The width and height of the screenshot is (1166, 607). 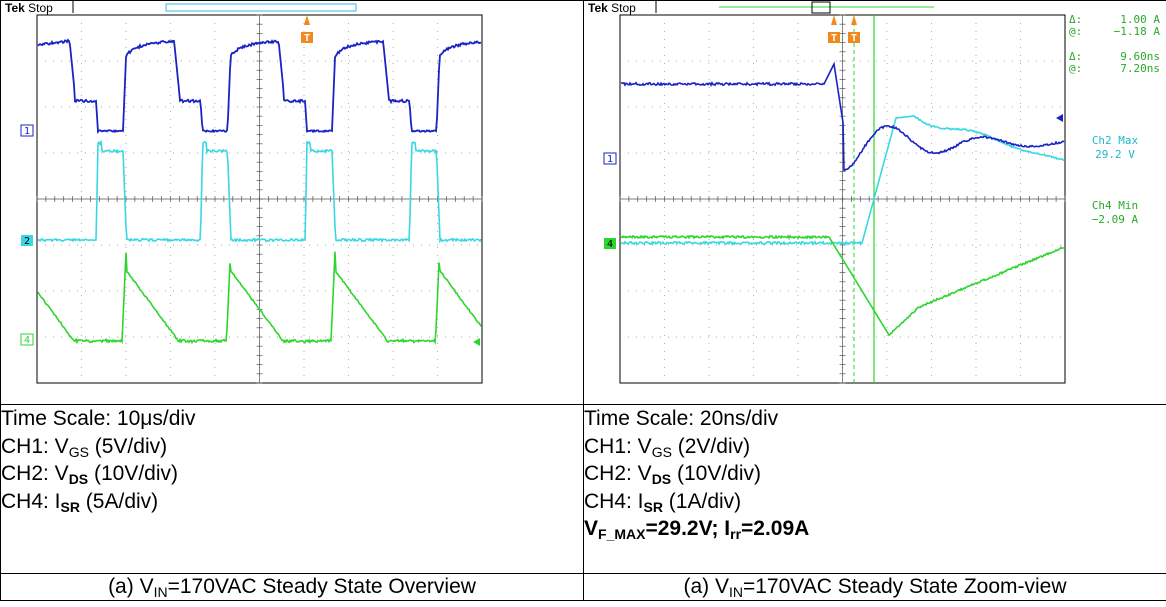 What do you see at coordinates (1075, 31) in the screenshot?
I see `at-a-label: @:` at bounding box center [1075, 31].